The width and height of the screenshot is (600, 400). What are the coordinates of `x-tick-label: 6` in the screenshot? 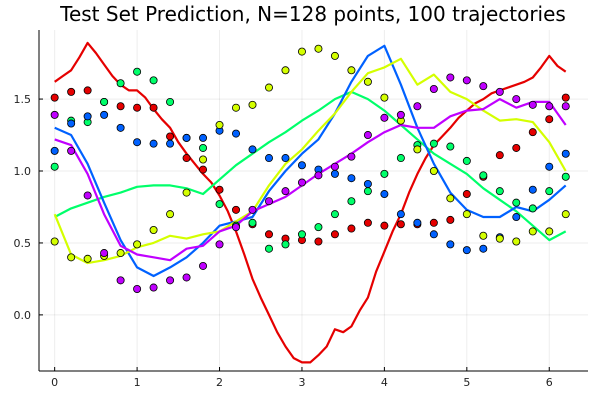 It's located at (549, 382).